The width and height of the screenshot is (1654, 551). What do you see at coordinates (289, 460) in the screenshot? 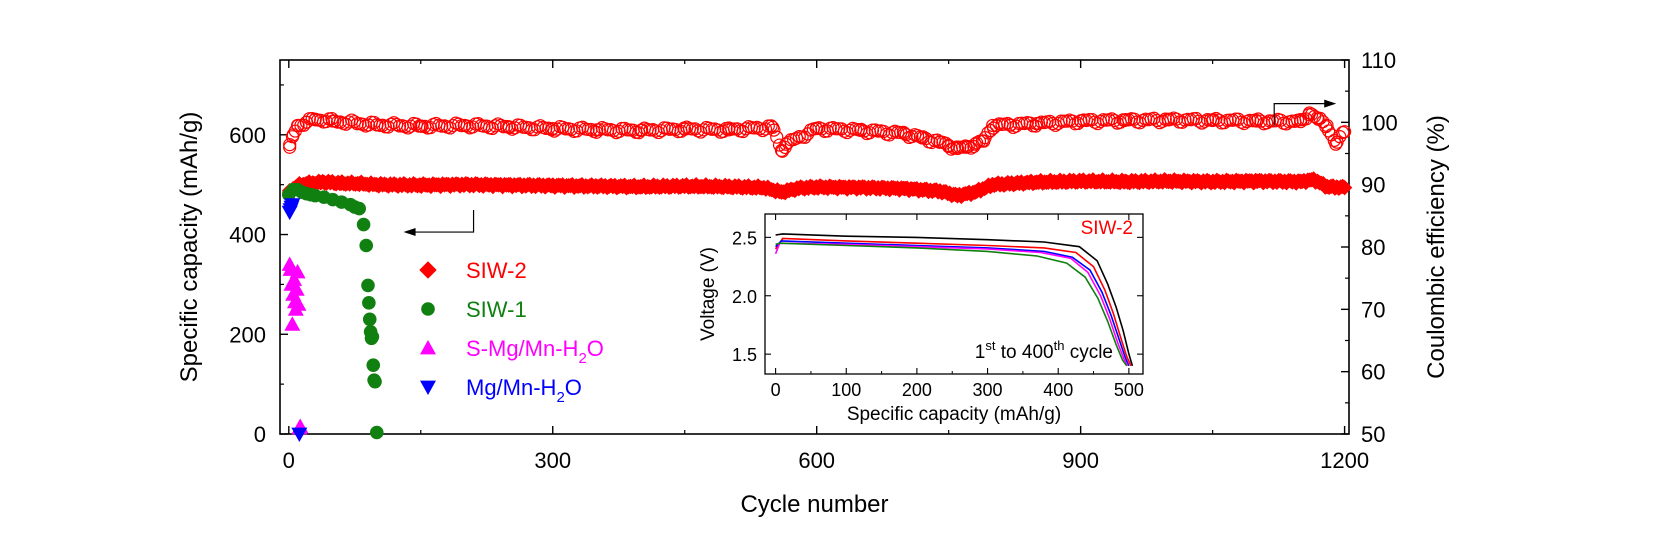
I see `x-tick-label: 0` at bounding box center [289, 460].